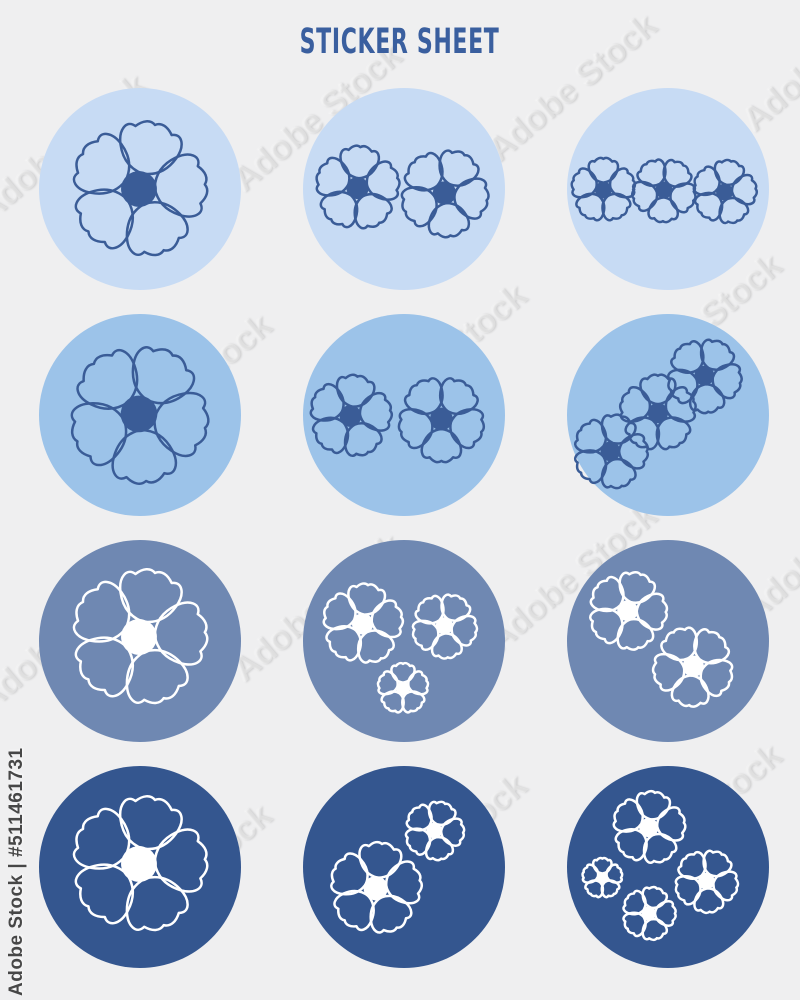 The width and height of the screenshot is (800, 1000). What do you see at coordinates (404, 641) in the screenshot?
I see `sticker-r3c2` at bounding box center [404, 641].